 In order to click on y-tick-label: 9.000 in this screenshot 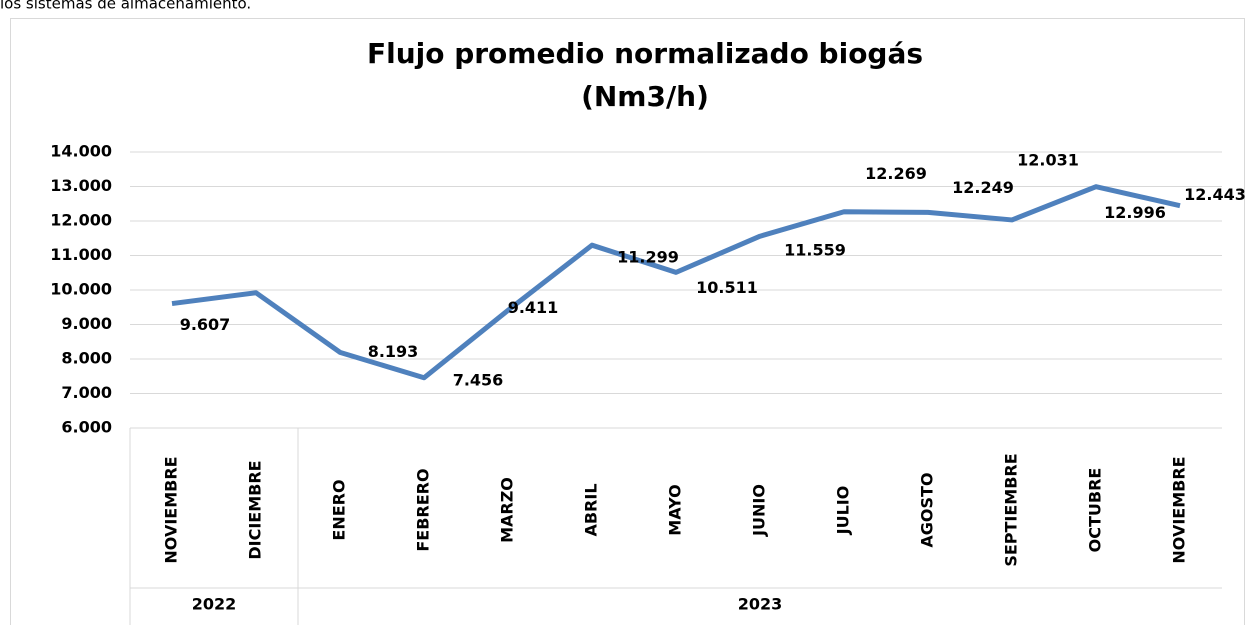, I will do `click(86, 323)`.